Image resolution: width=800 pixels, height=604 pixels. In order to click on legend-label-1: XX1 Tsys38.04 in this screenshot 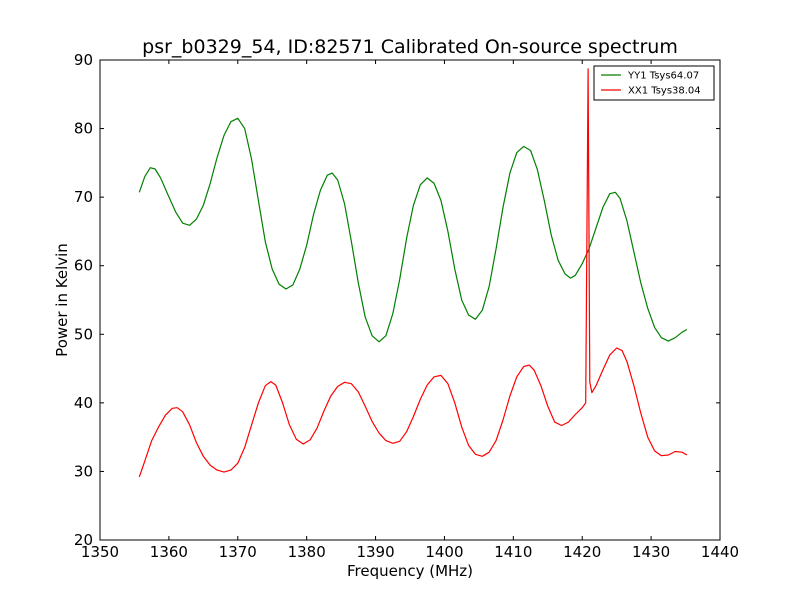, I will do `click(664, 91)`.